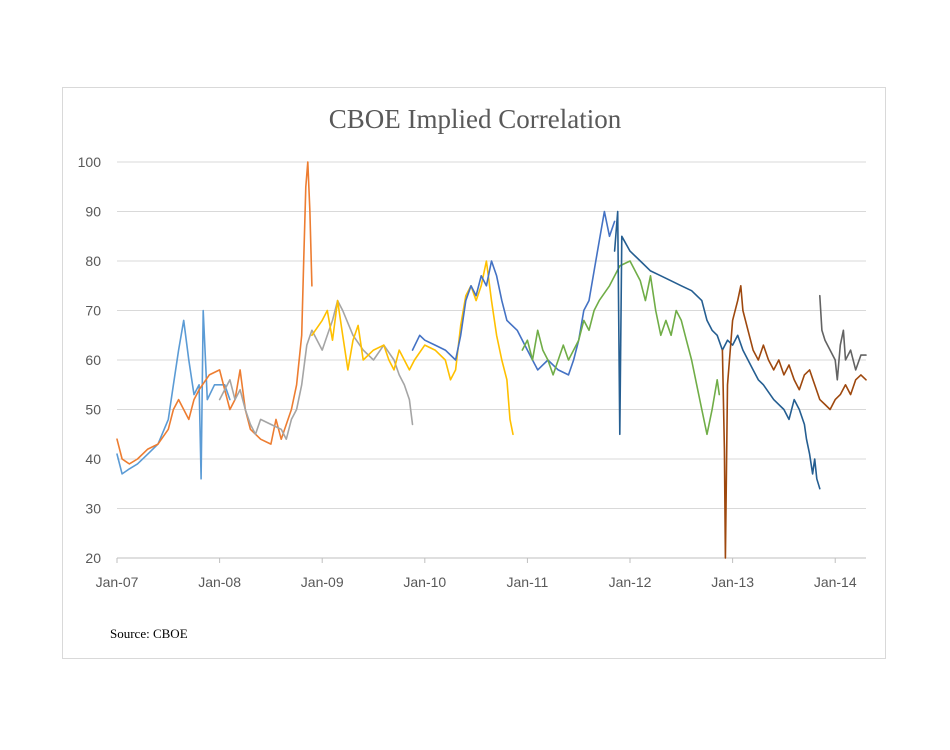 The image size is (950, 750). I want to click on x-tick-label: Jan-10, so click(424, 582).